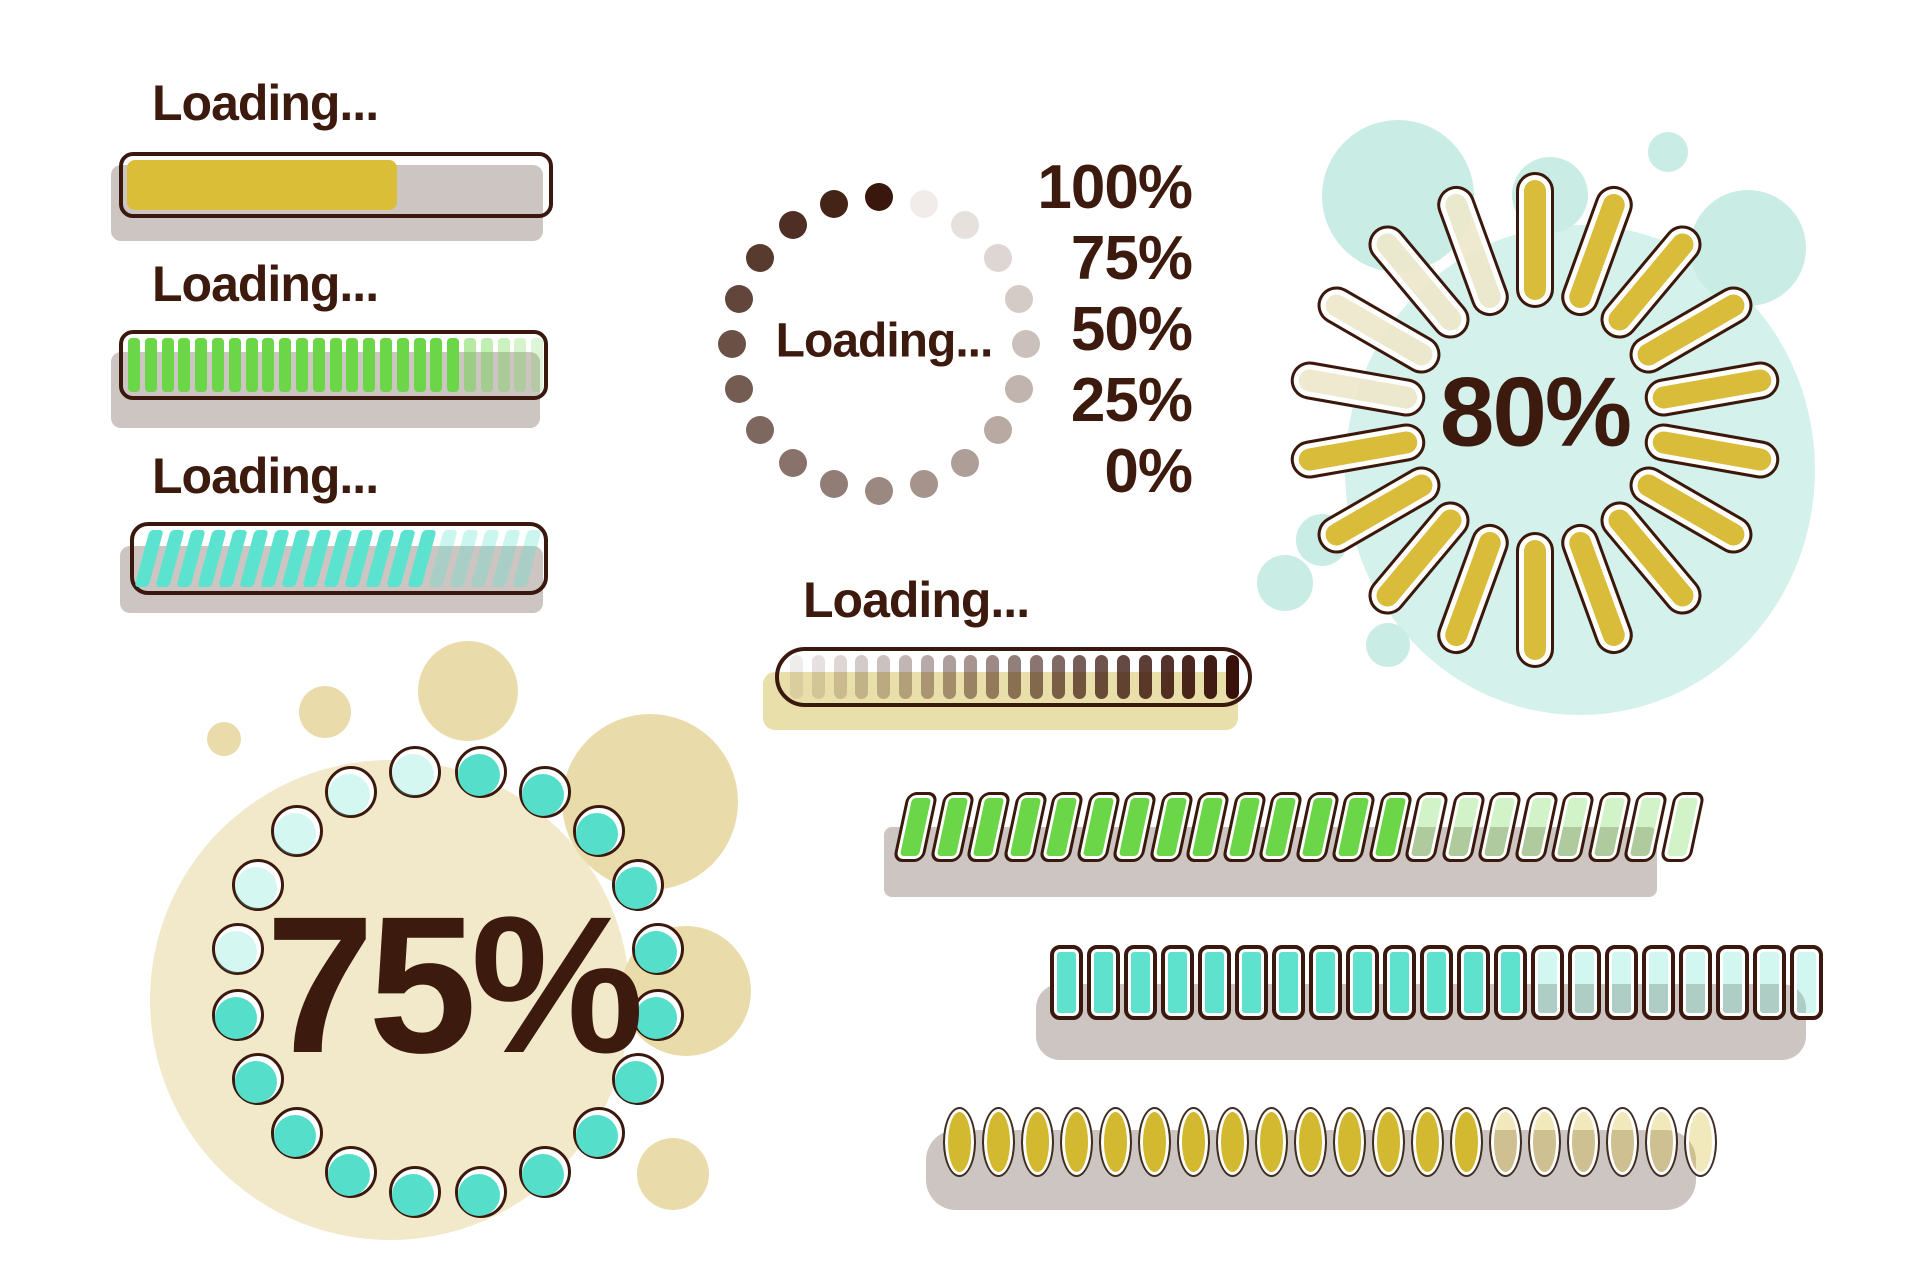  Describe the element at coordinates (1000, 701) in the screenshot. I see `gradient-bar-shadow` at that location.